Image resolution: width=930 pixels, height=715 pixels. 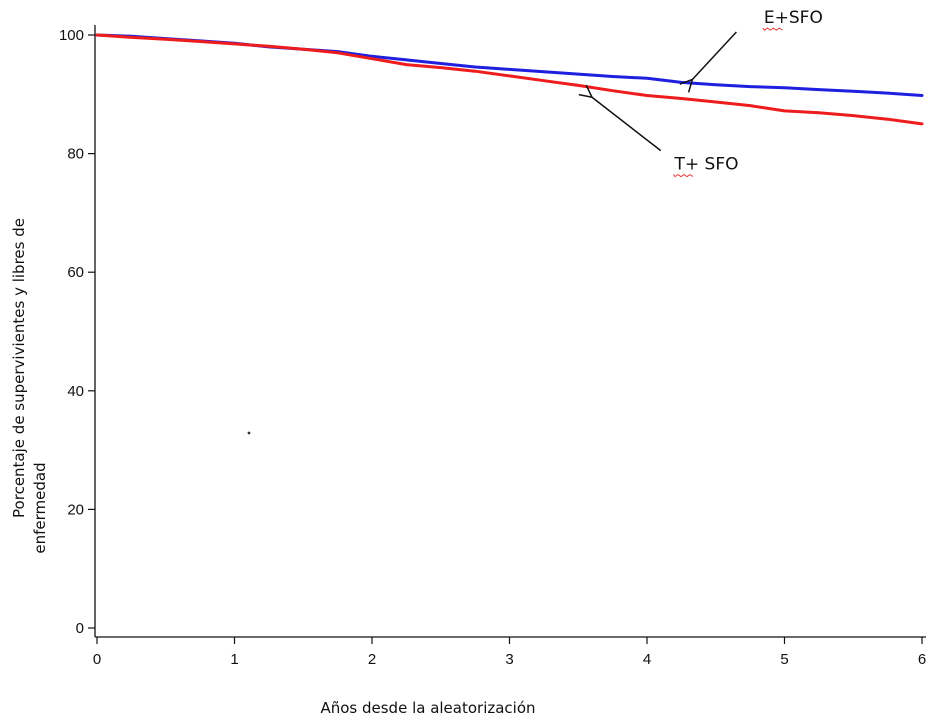 What do you see at coordinates (40, 507) in the screenshot?
I see `y-axis-title-line-2: enfermedad` at bounding box center [40, 507].